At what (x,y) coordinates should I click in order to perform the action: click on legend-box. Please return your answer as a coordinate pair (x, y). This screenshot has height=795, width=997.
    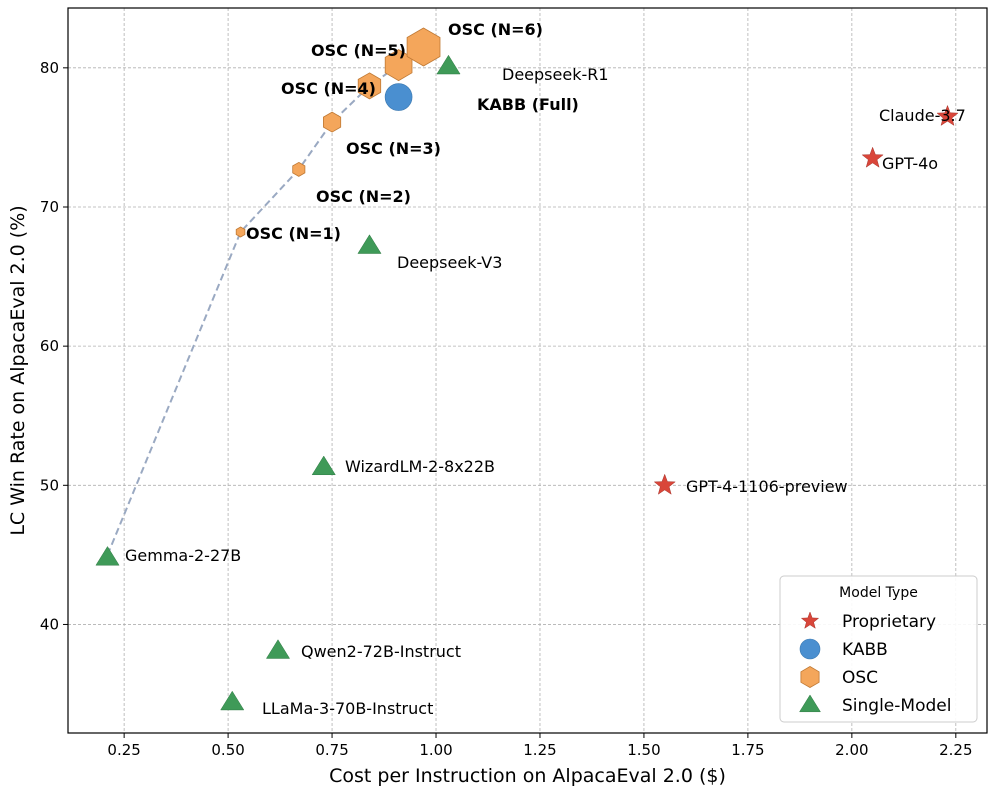
    Looking at the image, I should click on (878, 649).